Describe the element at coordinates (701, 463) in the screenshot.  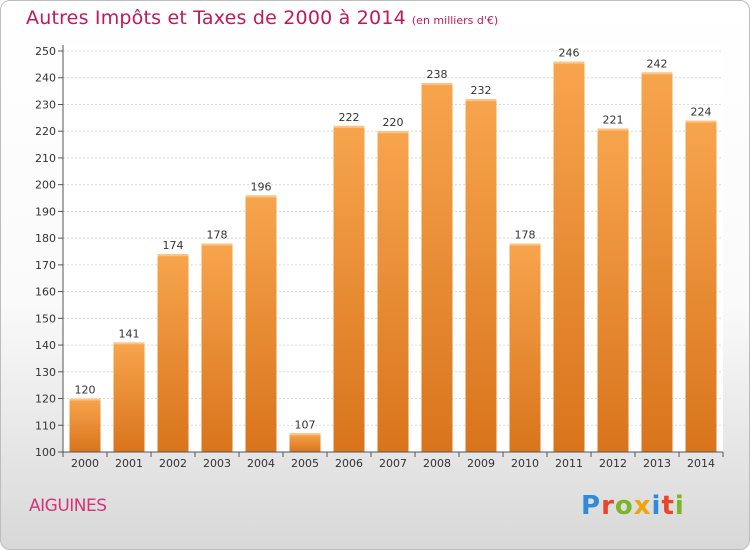
I see `x-tick-label: 2014` at that location.